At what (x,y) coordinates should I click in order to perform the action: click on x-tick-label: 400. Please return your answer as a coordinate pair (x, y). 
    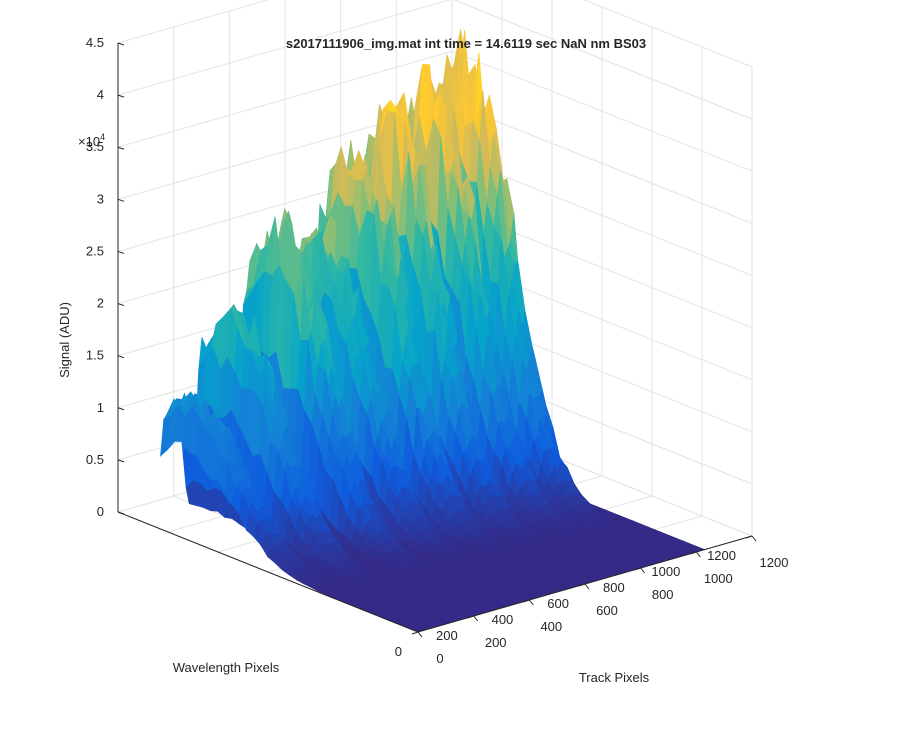
    Looking at the image, I should click on (551, 626).